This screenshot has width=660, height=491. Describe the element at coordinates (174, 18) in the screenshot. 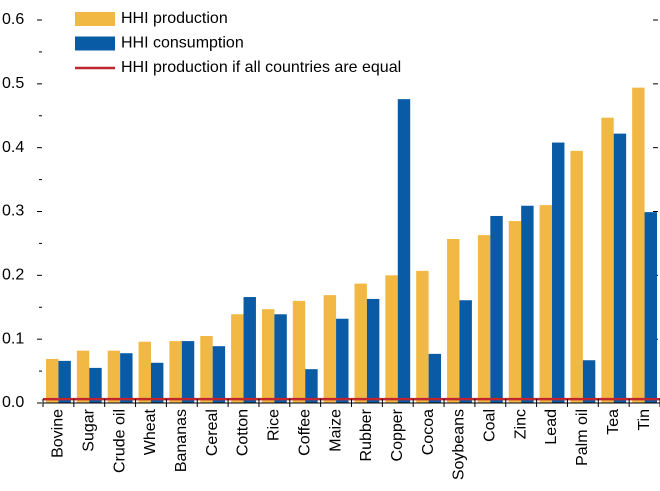

I see `legend-label: HHI production` at that location.